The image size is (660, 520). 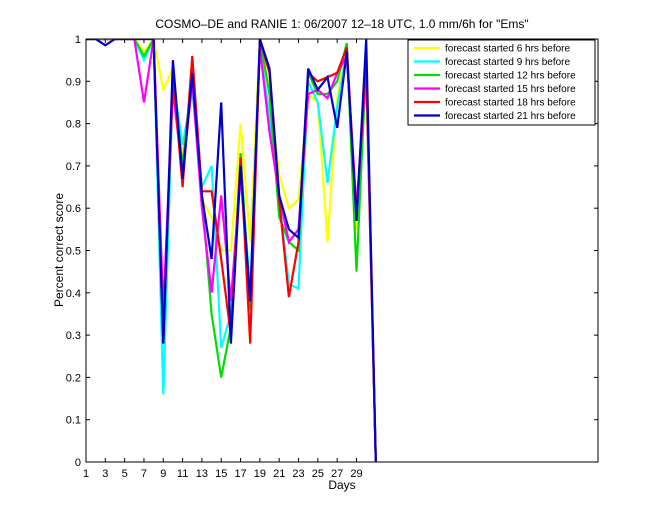 What do you see at coordinates (73, 378) in the screenshot?
I see `y-tick-label: 0.2` at bounding box center [73, 378].